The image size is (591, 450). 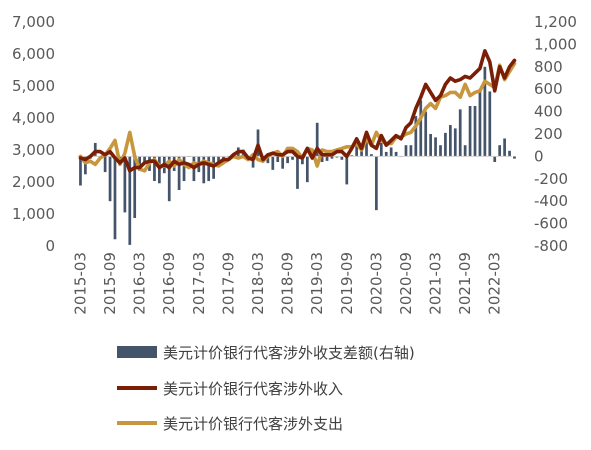 I want to click on legend-key-net, so click(x=137, y=352).